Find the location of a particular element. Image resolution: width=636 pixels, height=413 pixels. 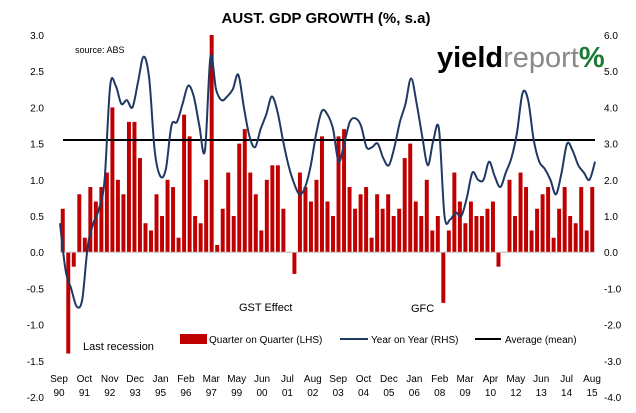

x-tick-year: 92 is located at coordinates (110, 393).